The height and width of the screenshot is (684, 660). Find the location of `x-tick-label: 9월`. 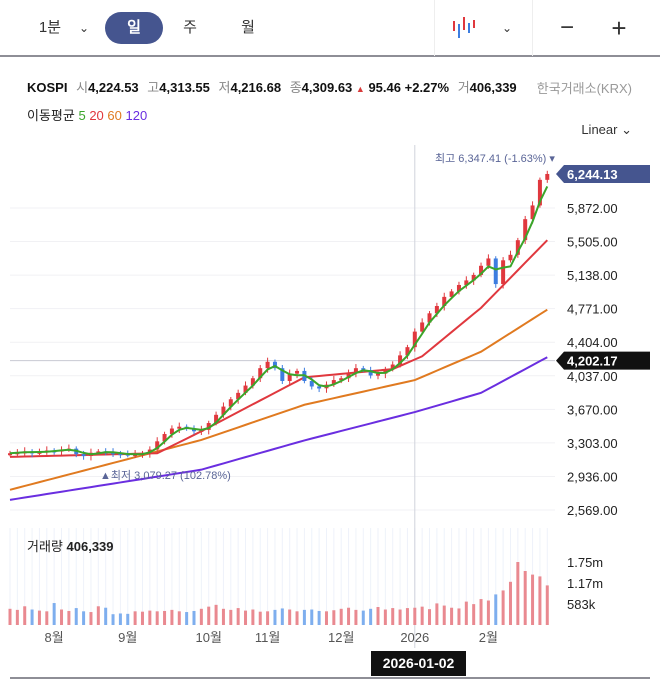

x-tick-label: 9월 is located at coordinates (127, 637).